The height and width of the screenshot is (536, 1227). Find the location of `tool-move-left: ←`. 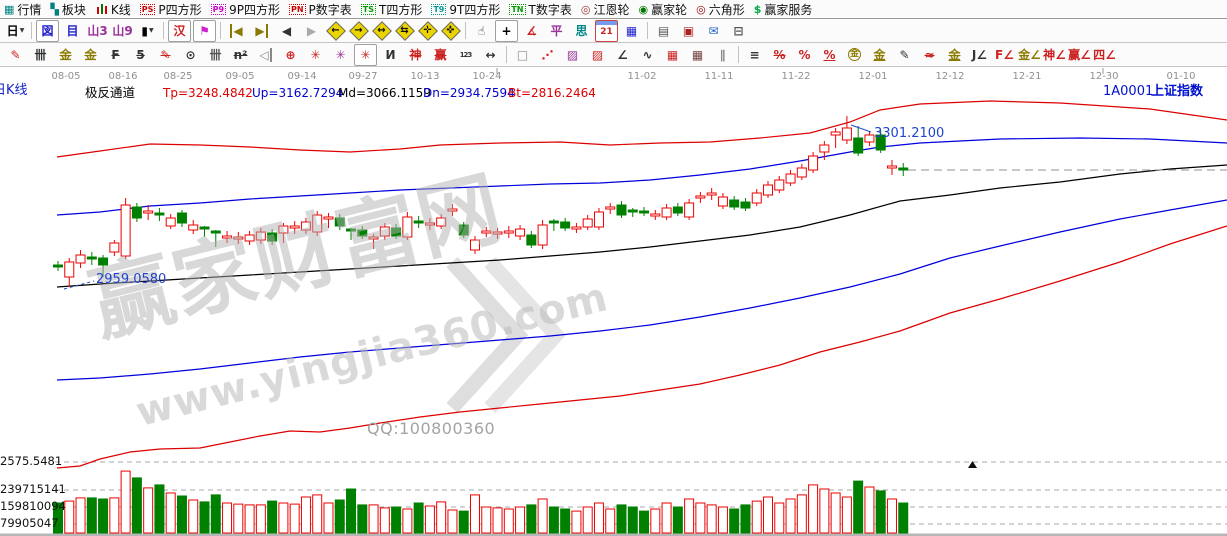

tool-move-left: ← is located at coordinates (335, 30).